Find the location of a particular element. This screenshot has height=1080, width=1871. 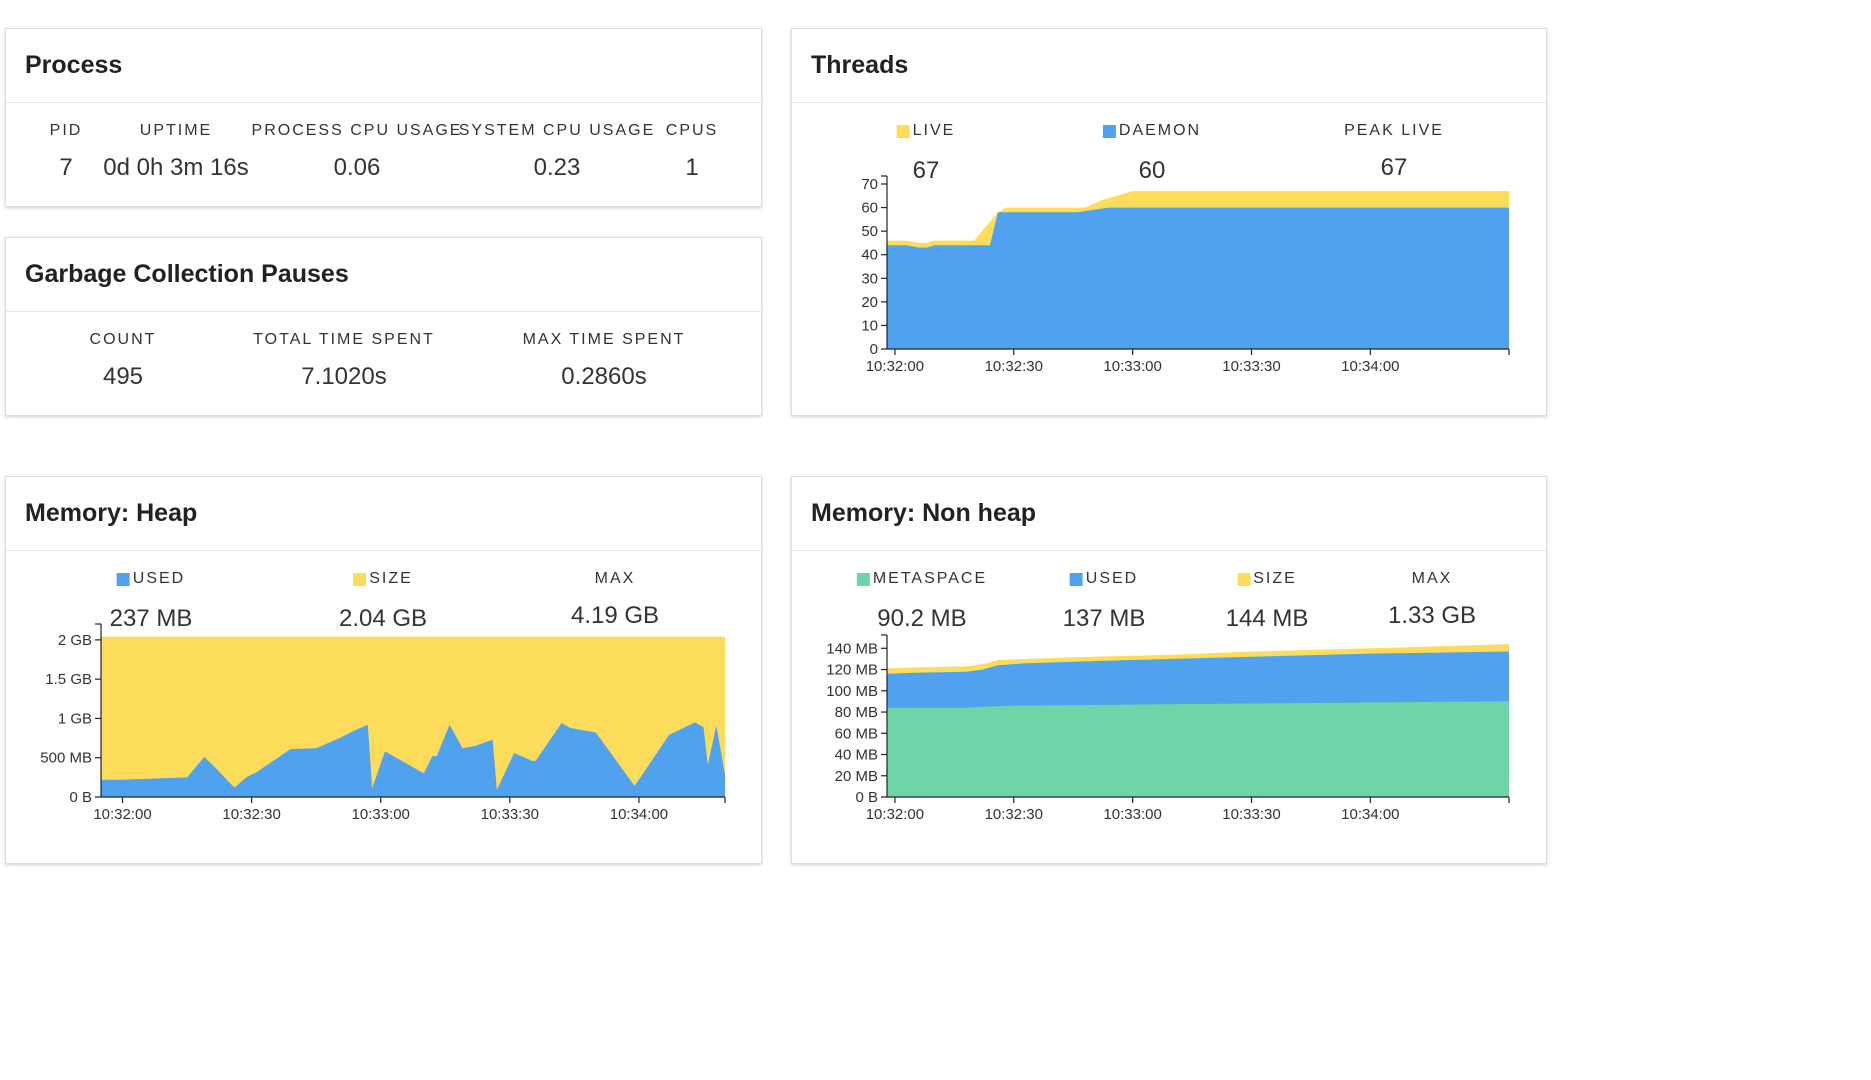

heap-panel-header: Memory: Heap is located at coordinates (383, 514).